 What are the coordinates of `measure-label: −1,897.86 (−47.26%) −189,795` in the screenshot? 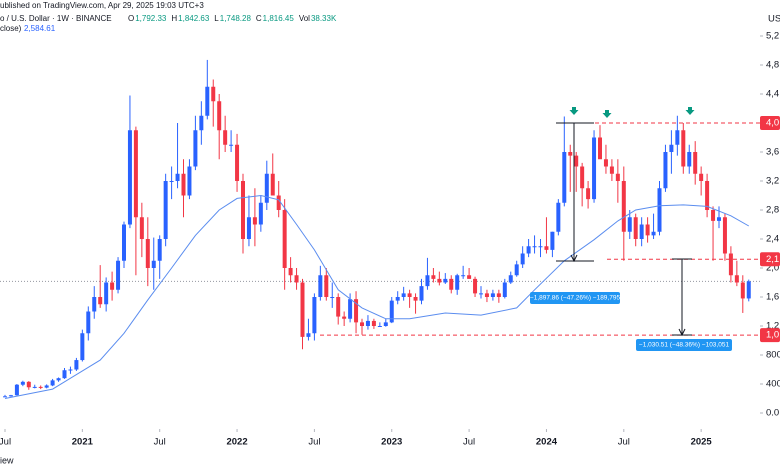 It's located at (575, 298).